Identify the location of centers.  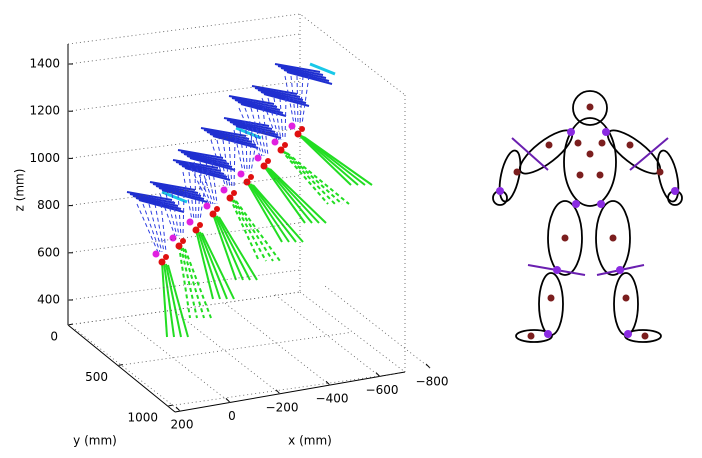
(588, 221).